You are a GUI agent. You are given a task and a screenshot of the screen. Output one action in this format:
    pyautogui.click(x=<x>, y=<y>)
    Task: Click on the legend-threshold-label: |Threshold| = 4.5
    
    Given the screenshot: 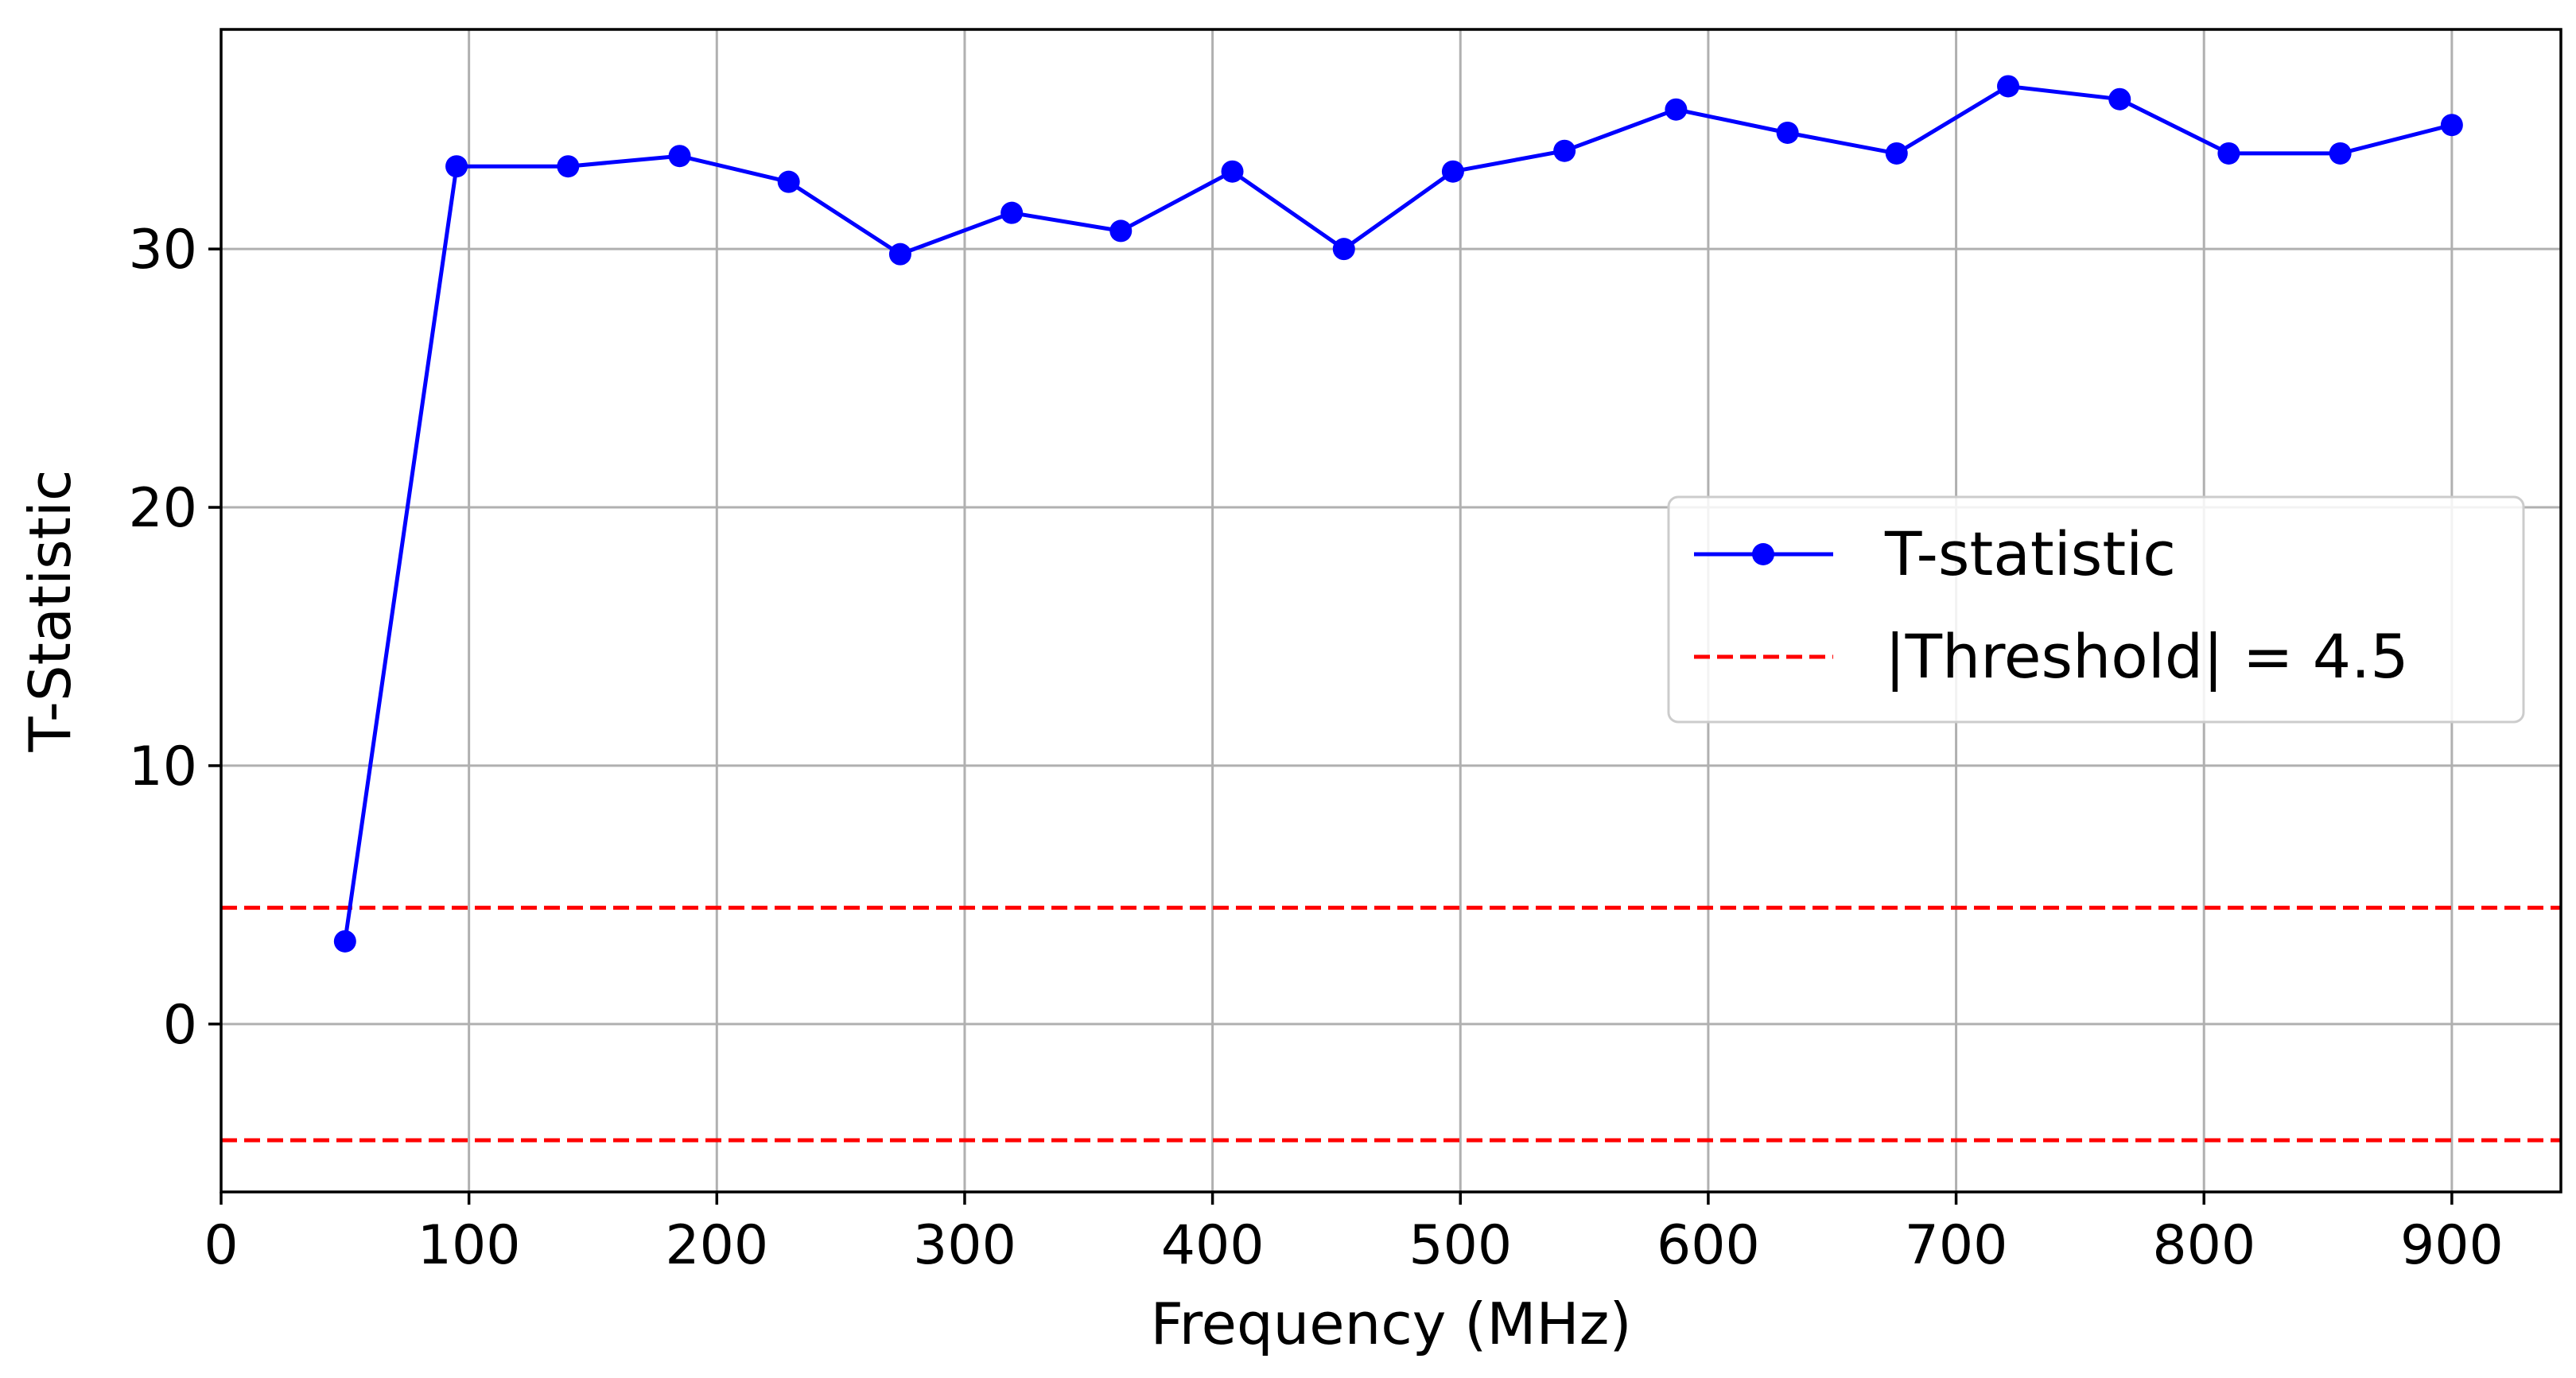 What is the action you would take?
    pyautogui.click(x=2147, y=657)
    